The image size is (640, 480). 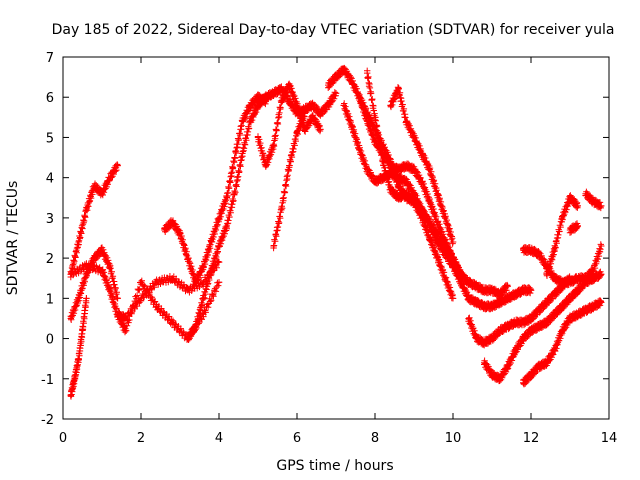 What do you see at coordinates (50, 98) in the screenshot?
I see `y-tick-label: 6` at bounding box center [50, 98].